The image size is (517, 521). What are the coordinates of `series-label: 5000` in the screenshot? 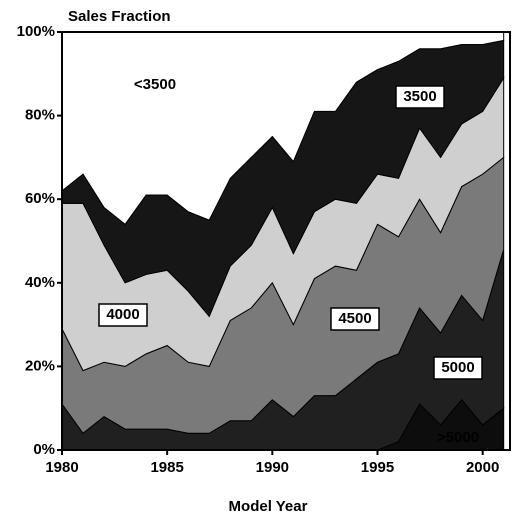 It's located at (457, 367).